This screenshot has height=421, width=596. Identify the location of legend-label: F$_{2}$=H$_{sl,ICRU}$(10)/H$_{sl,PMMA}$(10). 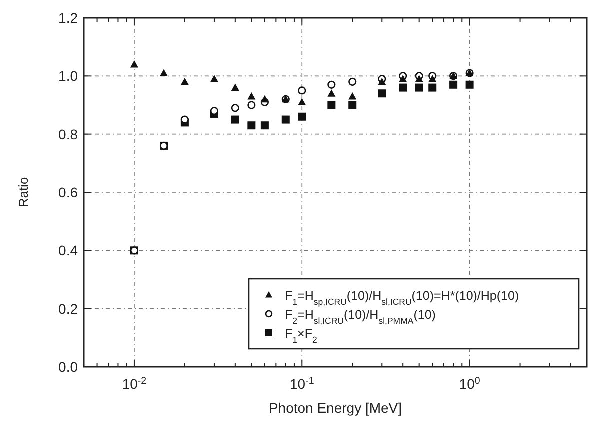
(360, 317).